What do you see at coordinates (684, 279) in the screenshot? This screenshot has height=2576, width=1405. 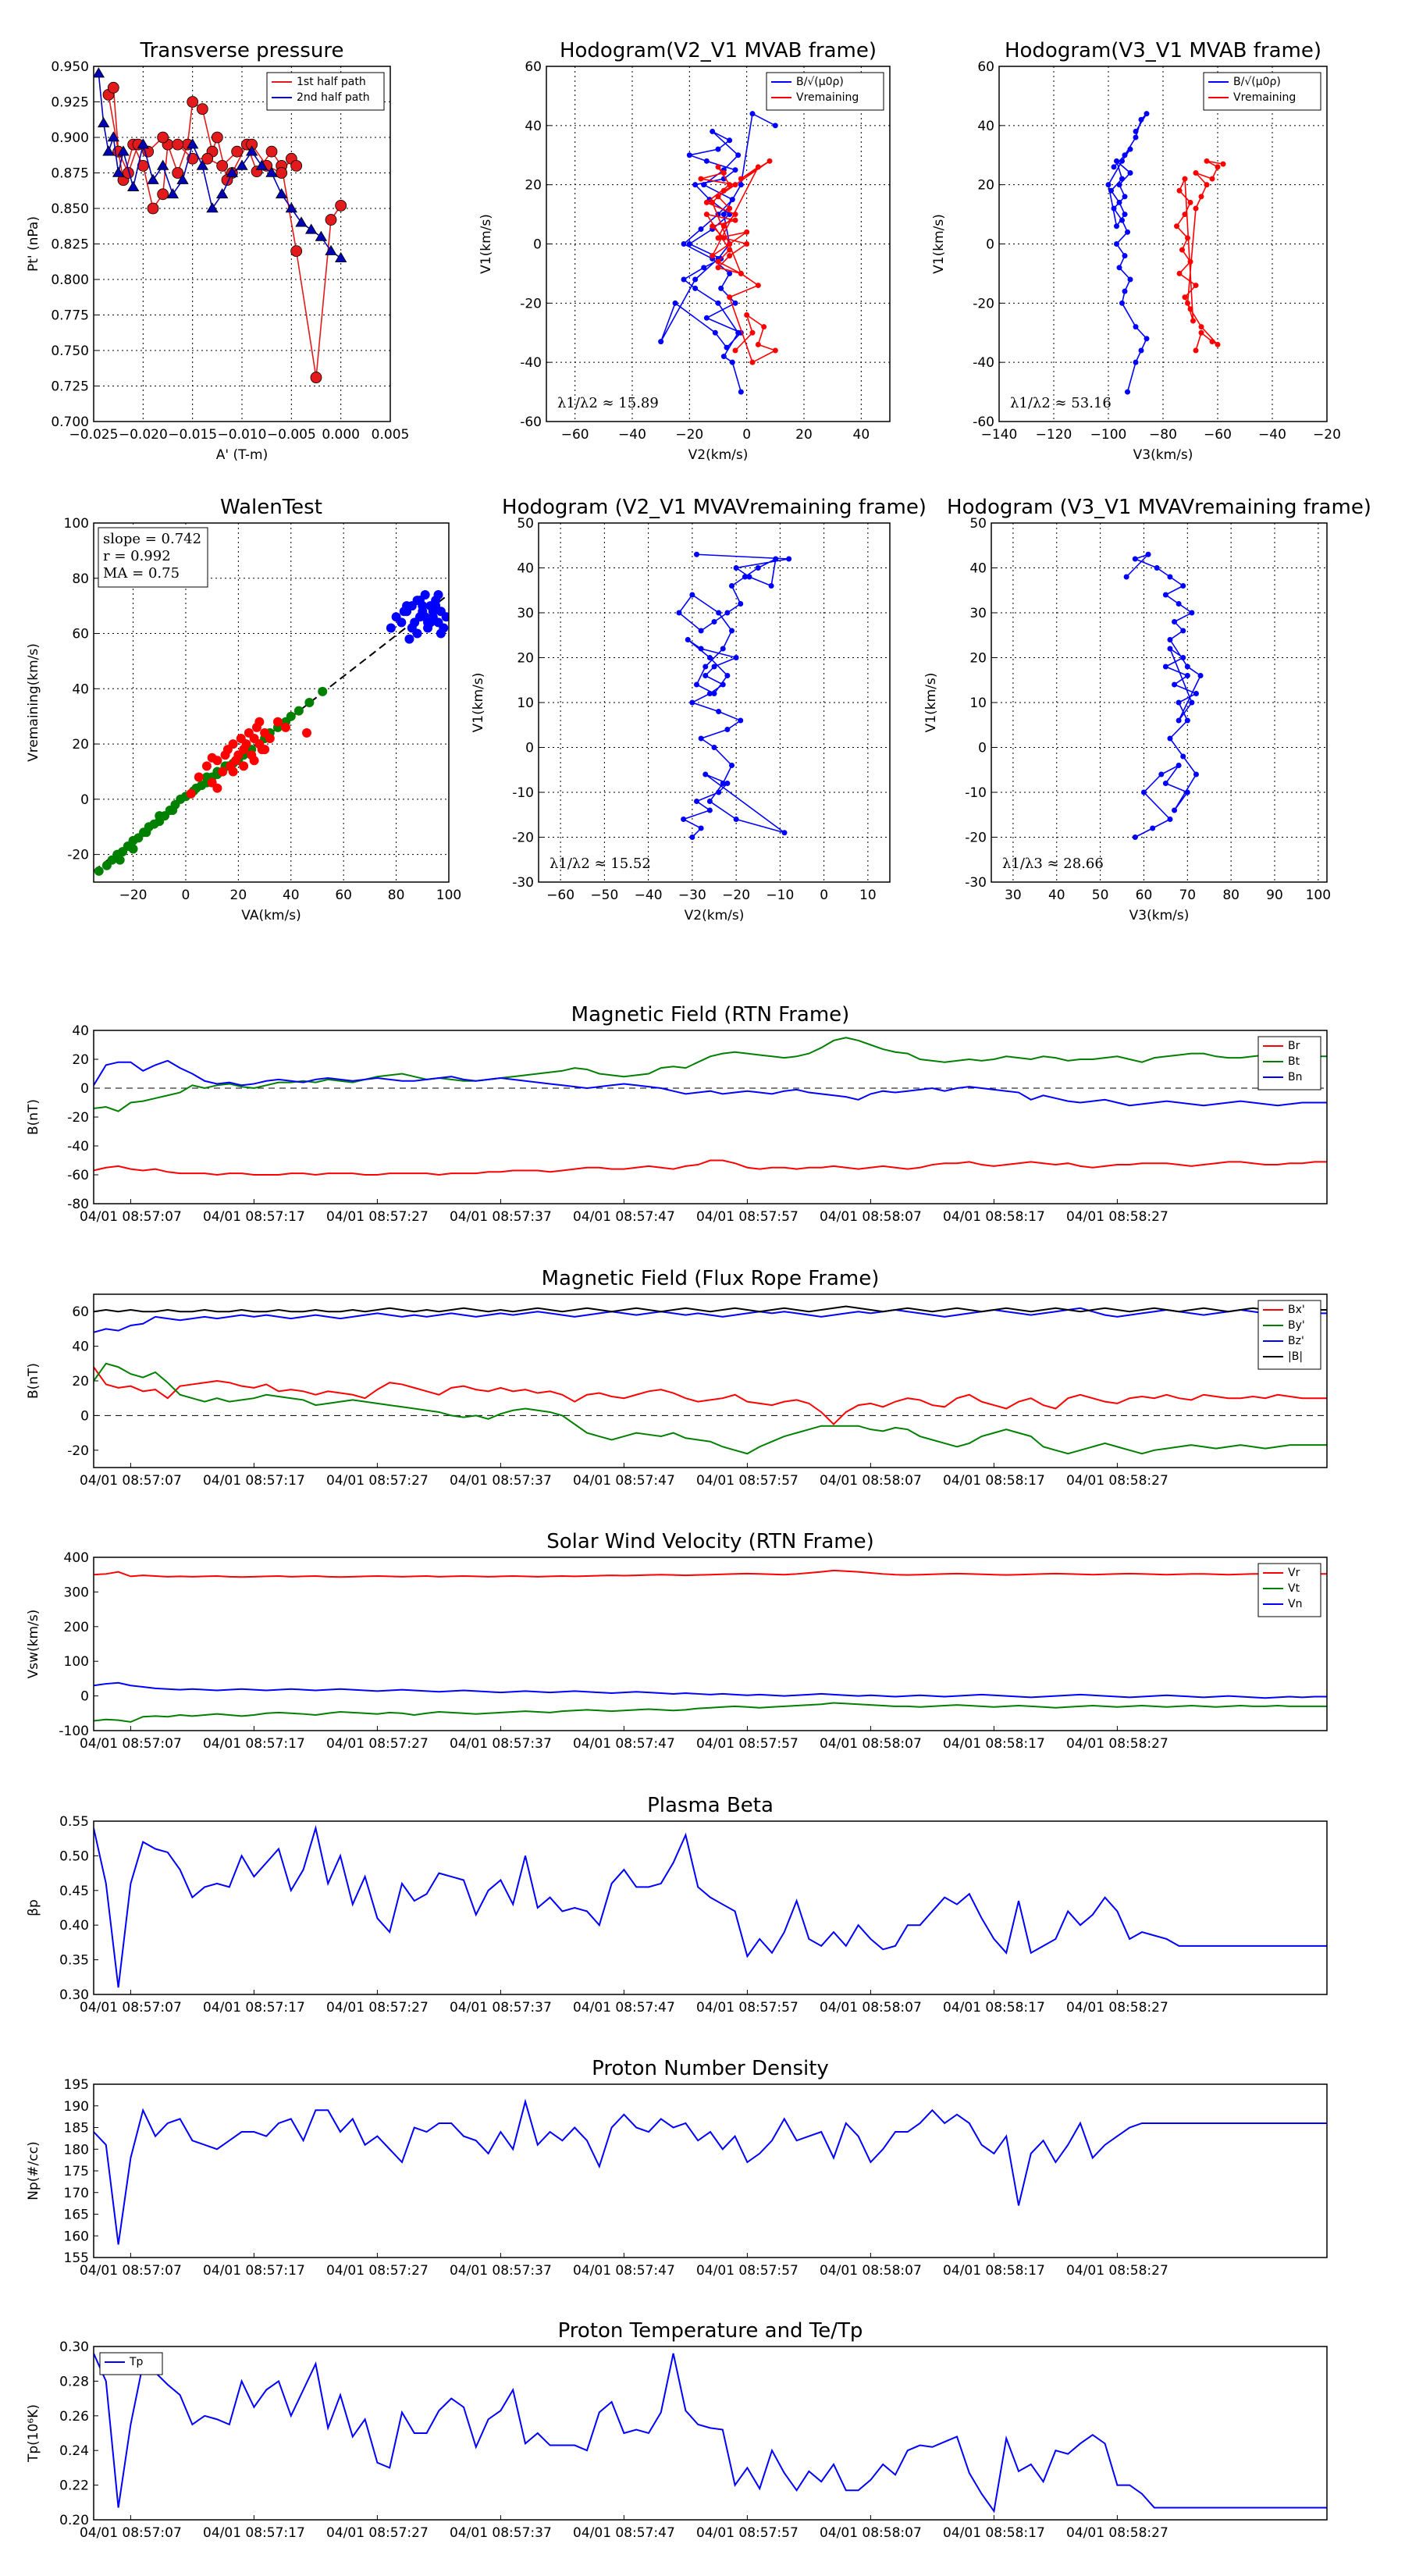 I see `hodogram-v2-mvab-series-0-point` at bounding box center [684, 279].